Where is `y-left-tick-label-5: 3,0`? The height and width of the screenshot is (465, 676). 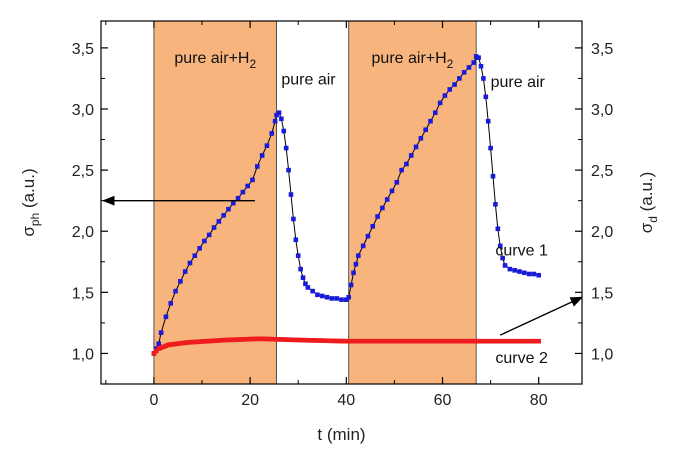 y-left-tick-label-5: 3,0 is located at coordinates (83, 110).